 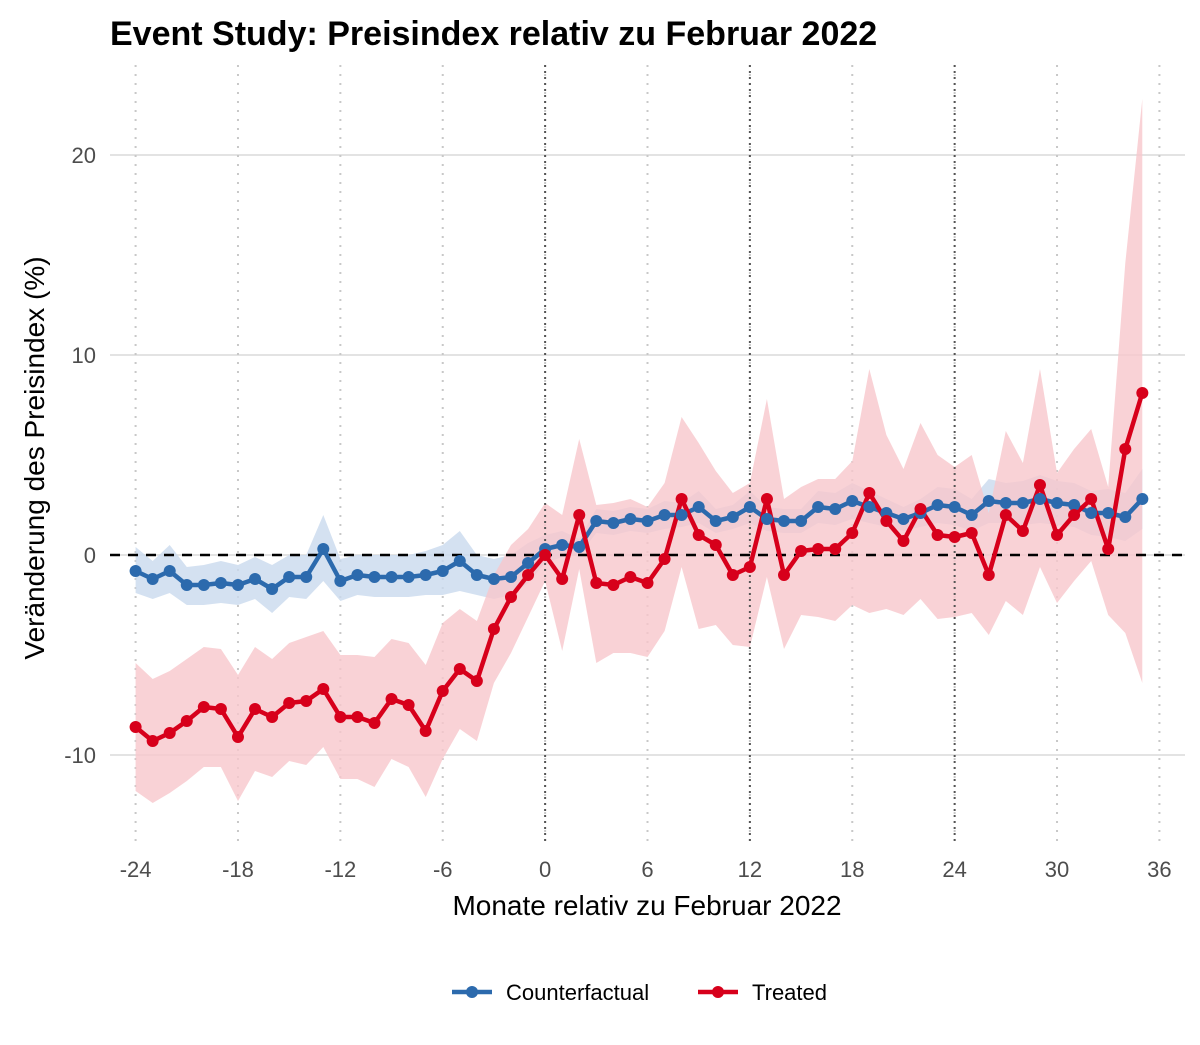 I want to click on x-tick-label: 0, so click(x=545, y=869).